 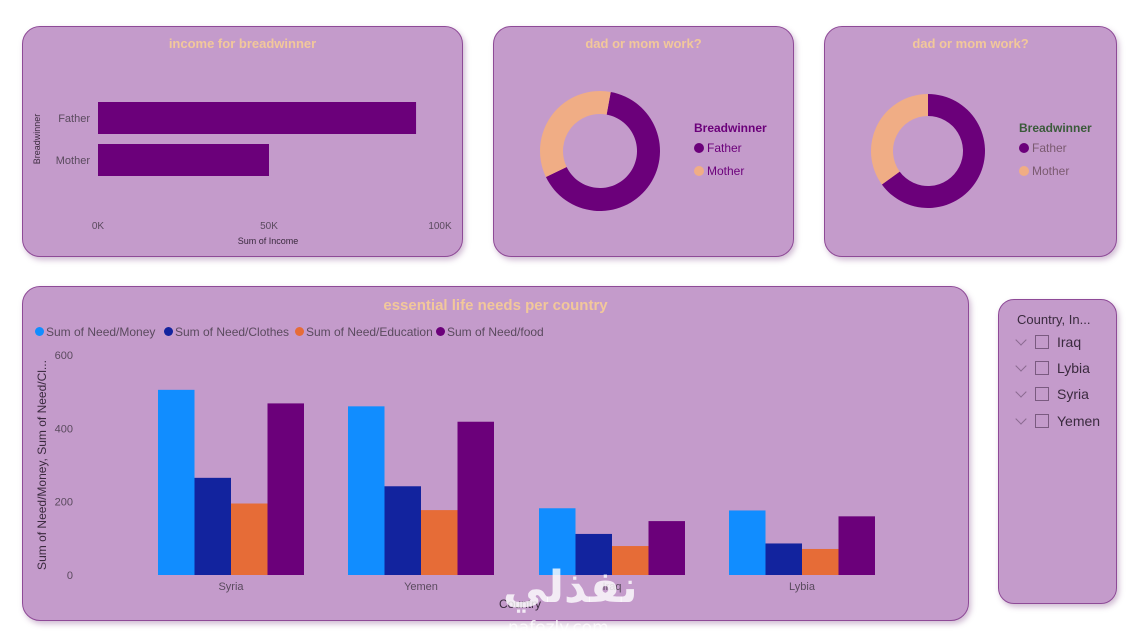 I want to click on donut-right-chart: Breadwinner Father Mother, so click(x=981, y=151).